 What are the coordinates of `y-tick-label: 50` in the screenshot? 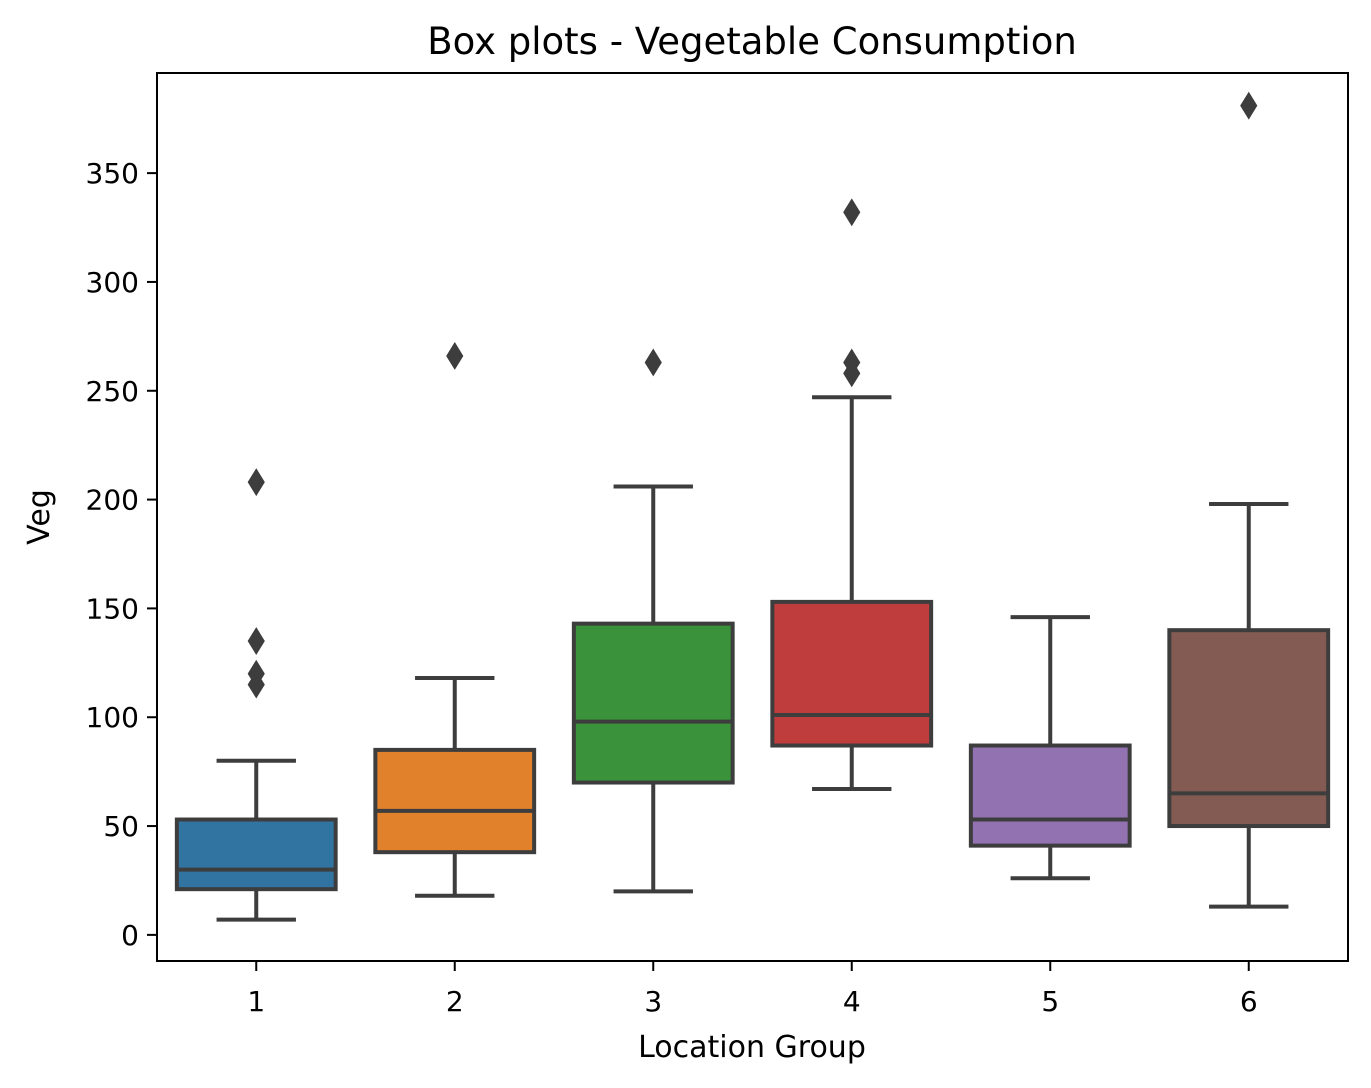 It's located at (121, 826).